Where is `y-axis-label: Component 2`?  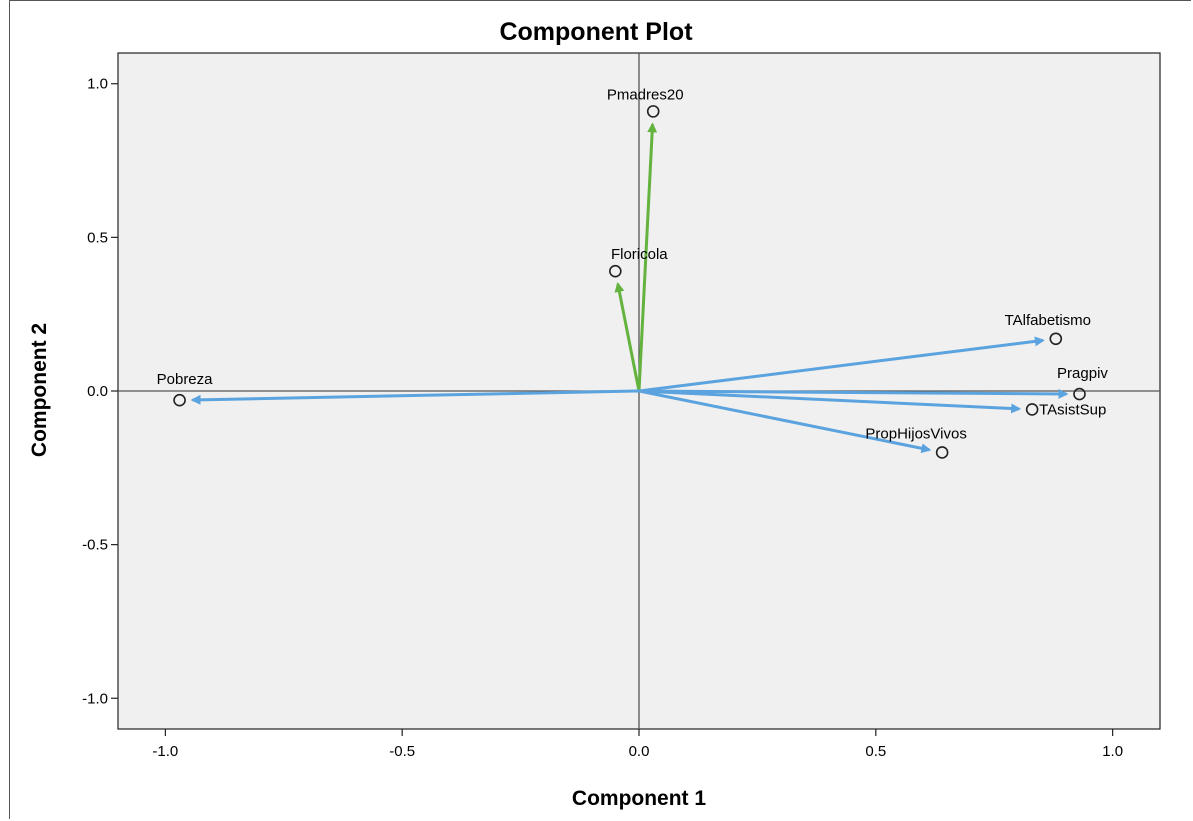 y-axis-label: Component 2 is located at coordinates (39, 390).